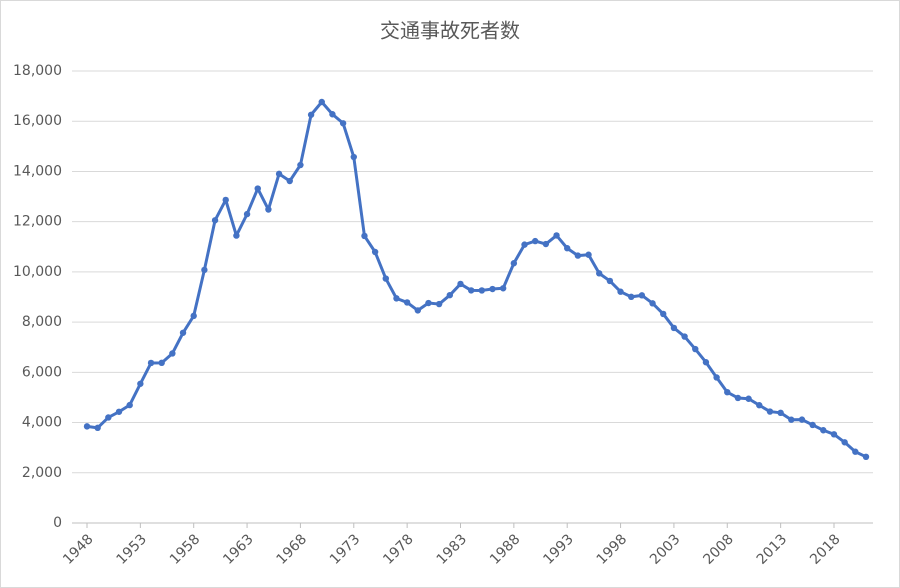  What do you see at coordinates (42, 322) in the screenshot?
I see `y-tick-label: 8,000` at bounding box center [42, 322].